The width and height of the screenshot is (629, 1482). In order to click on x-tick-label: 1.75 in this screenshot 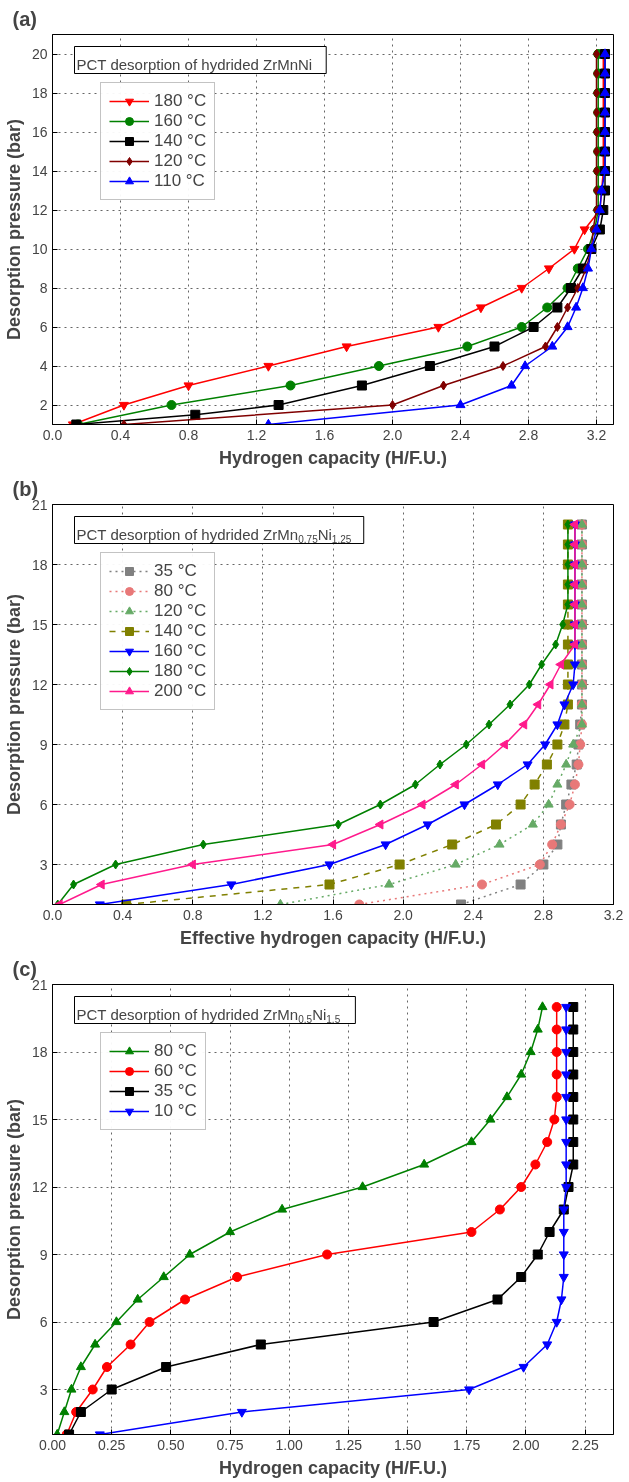, I will do `click(467, 1444)`.